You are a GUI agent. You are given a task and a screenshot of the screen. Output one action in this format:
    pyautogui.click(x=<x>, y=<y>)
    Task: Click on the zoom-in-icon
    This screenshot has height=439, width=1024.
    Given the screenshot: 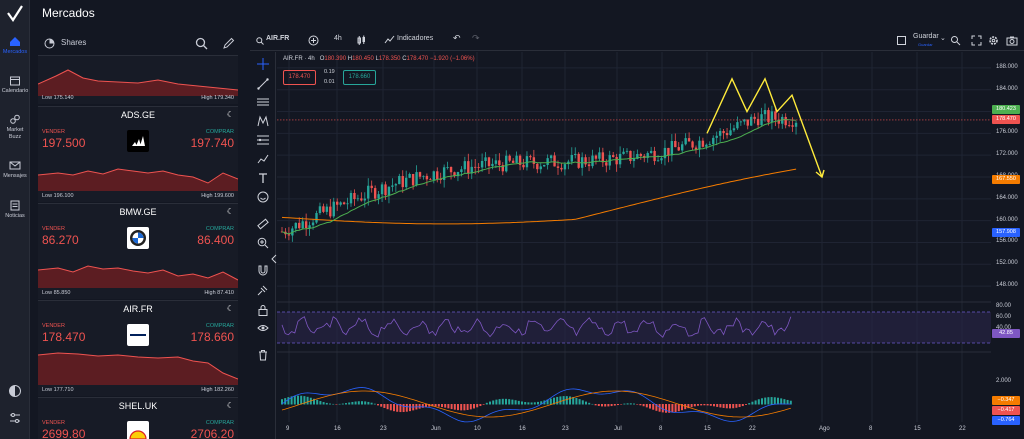 What is the action you would take?
    pyautogui.click(x=263, y=243)
    